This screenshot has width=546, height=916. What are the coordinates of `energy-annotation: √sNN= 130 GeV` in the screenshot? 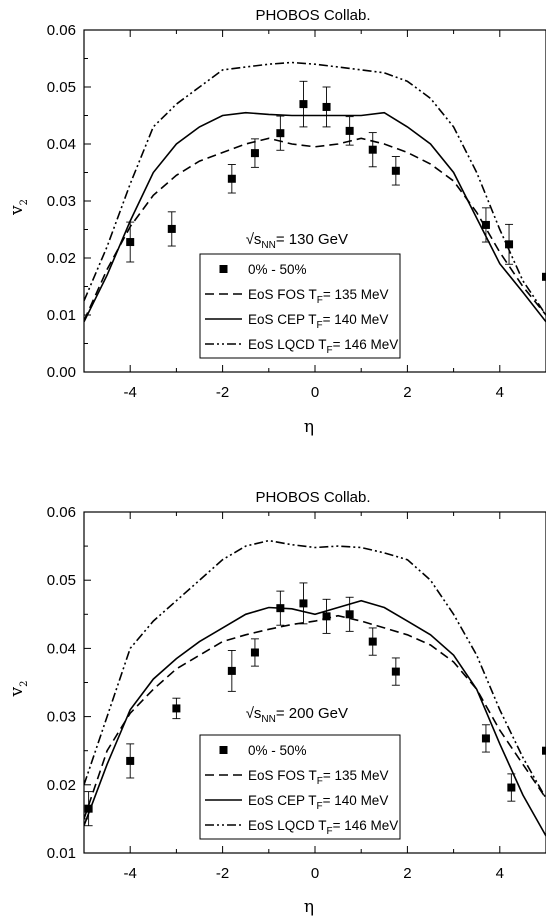 It's located at (297, 241).